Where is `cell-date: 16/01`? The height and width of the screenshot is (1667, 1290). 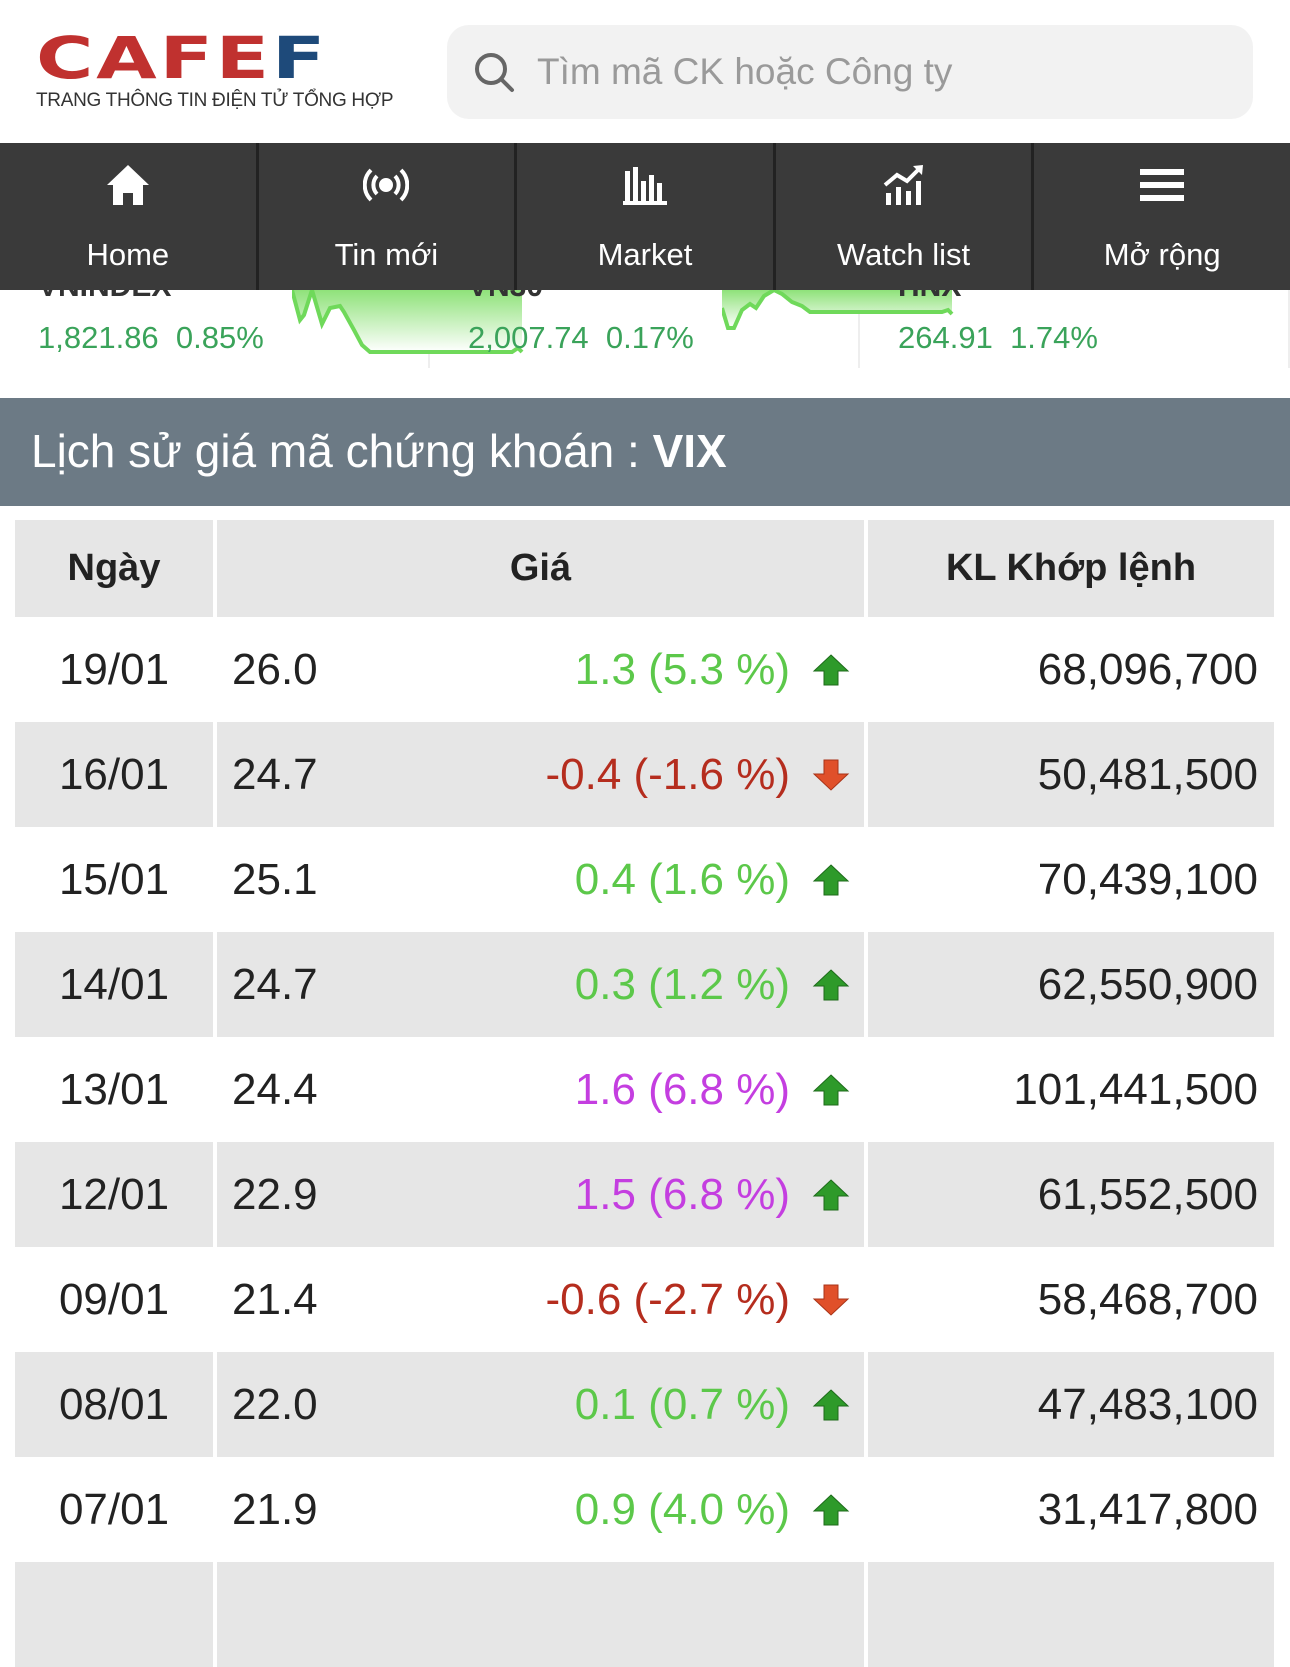
cell-date: 16/01 is located at coordinates (115, 774).